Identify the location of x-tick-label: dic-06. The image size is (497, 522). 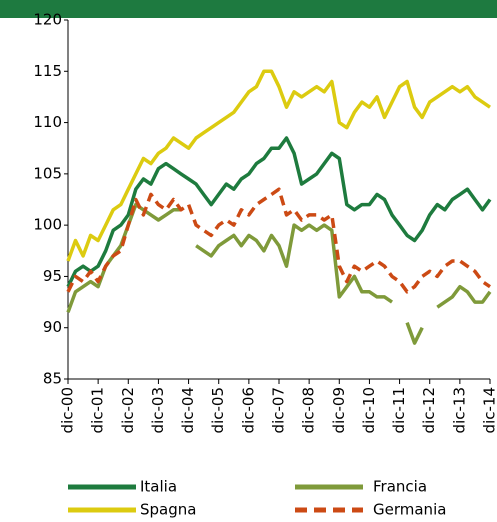
(248, 410).